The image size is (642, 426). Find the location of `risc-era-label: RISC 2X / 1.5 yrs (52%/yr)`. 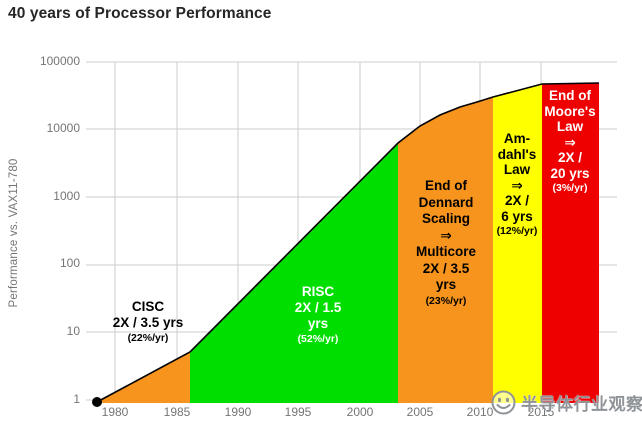

risc-era-label: RISC 2X / 1.5 yrs (52%/yr) is located at coordinates (318, 315).